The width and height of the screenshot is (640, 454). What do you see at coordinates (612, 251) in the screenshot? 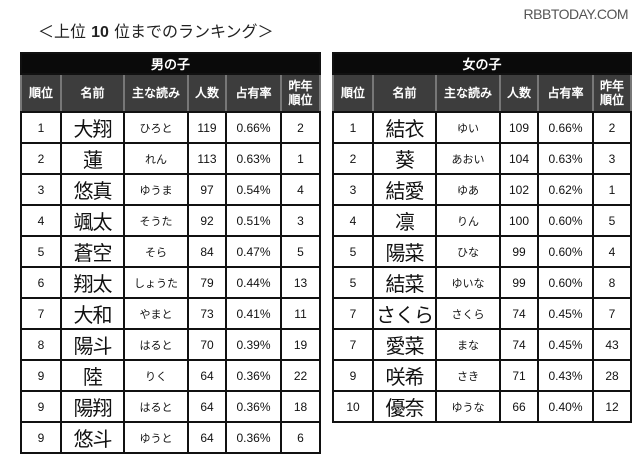
I see `prev-rank-cell: 4` at bounding box center [612, 251].